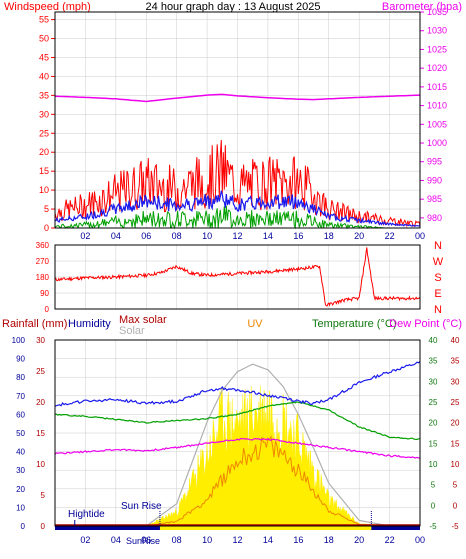  I want to click on humidity-tick-label: 70, so click(20, 396).